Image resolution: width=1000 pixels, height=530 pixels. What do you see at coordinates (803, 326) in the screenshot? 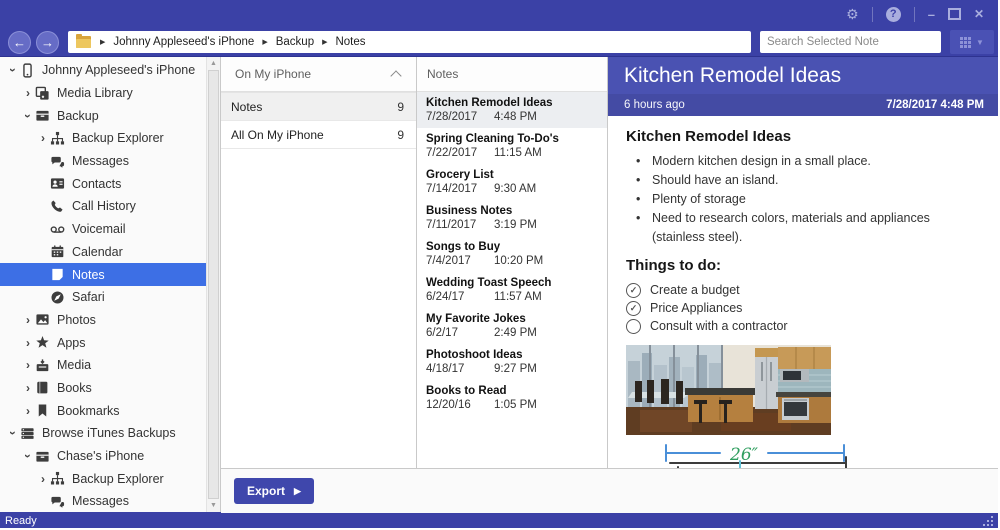
I see `todo-item-consult-with-a-contractor: Consult with a contractor` at bounding box center [803, 326].